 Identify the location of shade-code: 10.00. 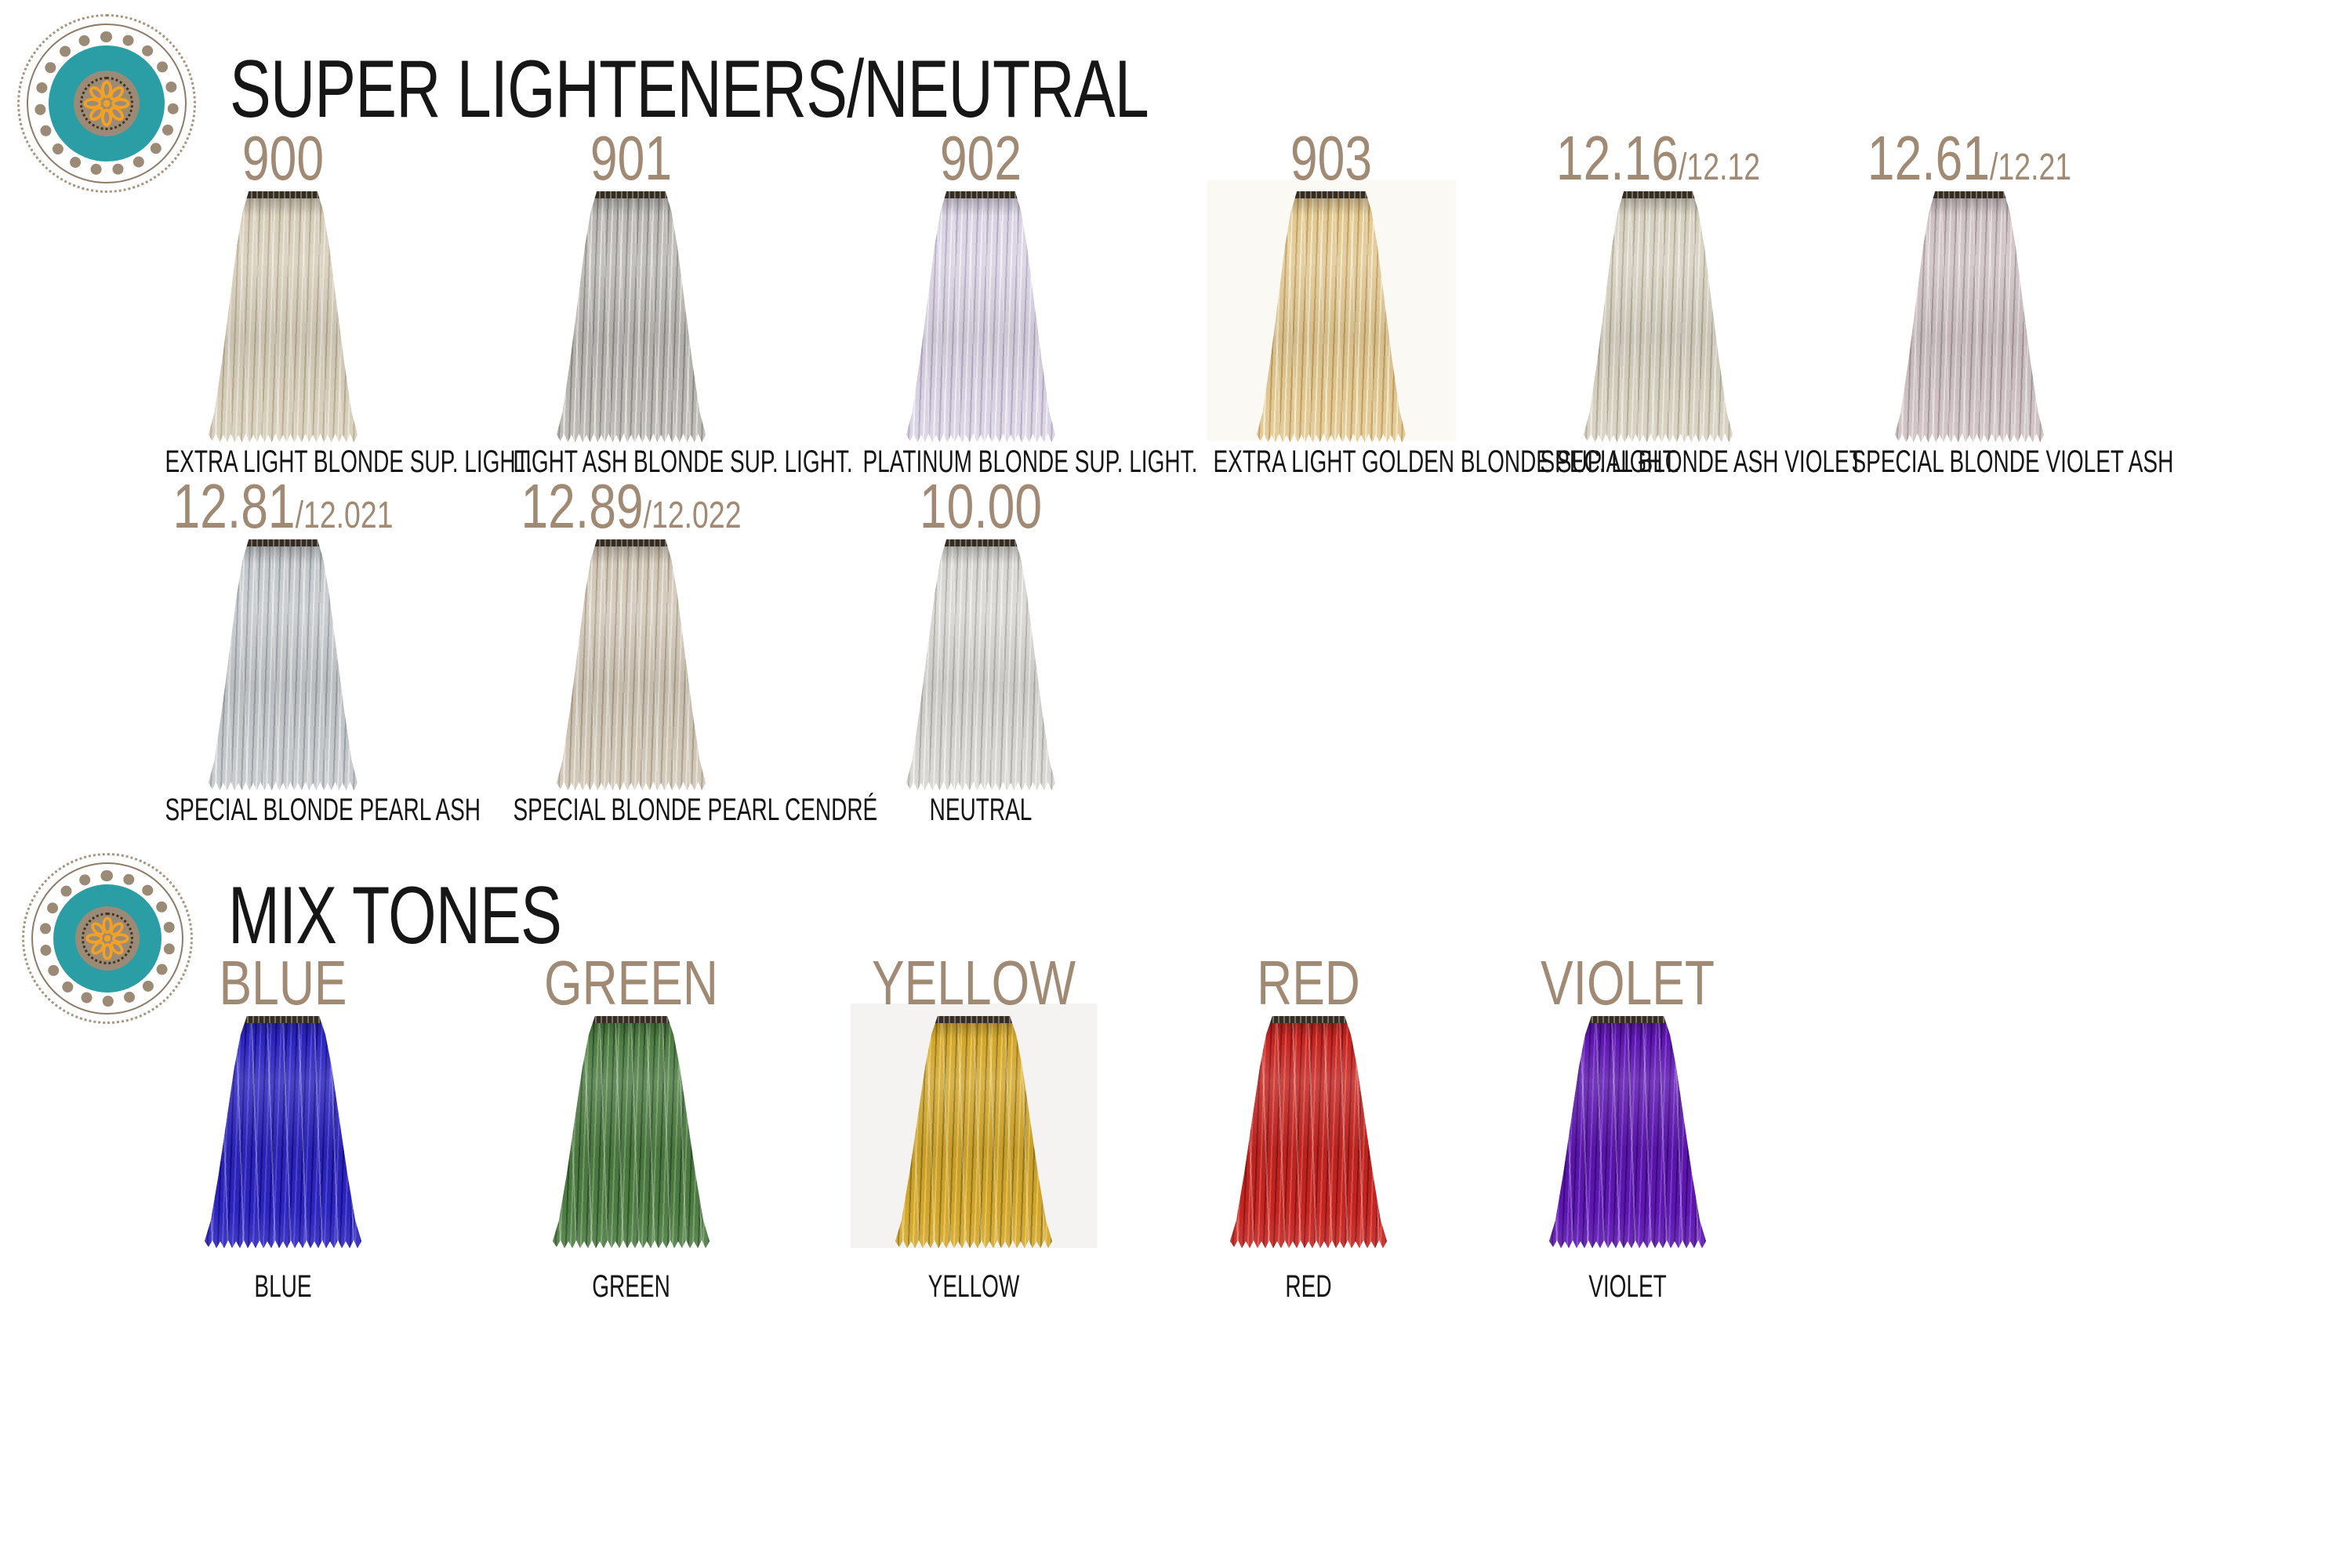
(980, 506).